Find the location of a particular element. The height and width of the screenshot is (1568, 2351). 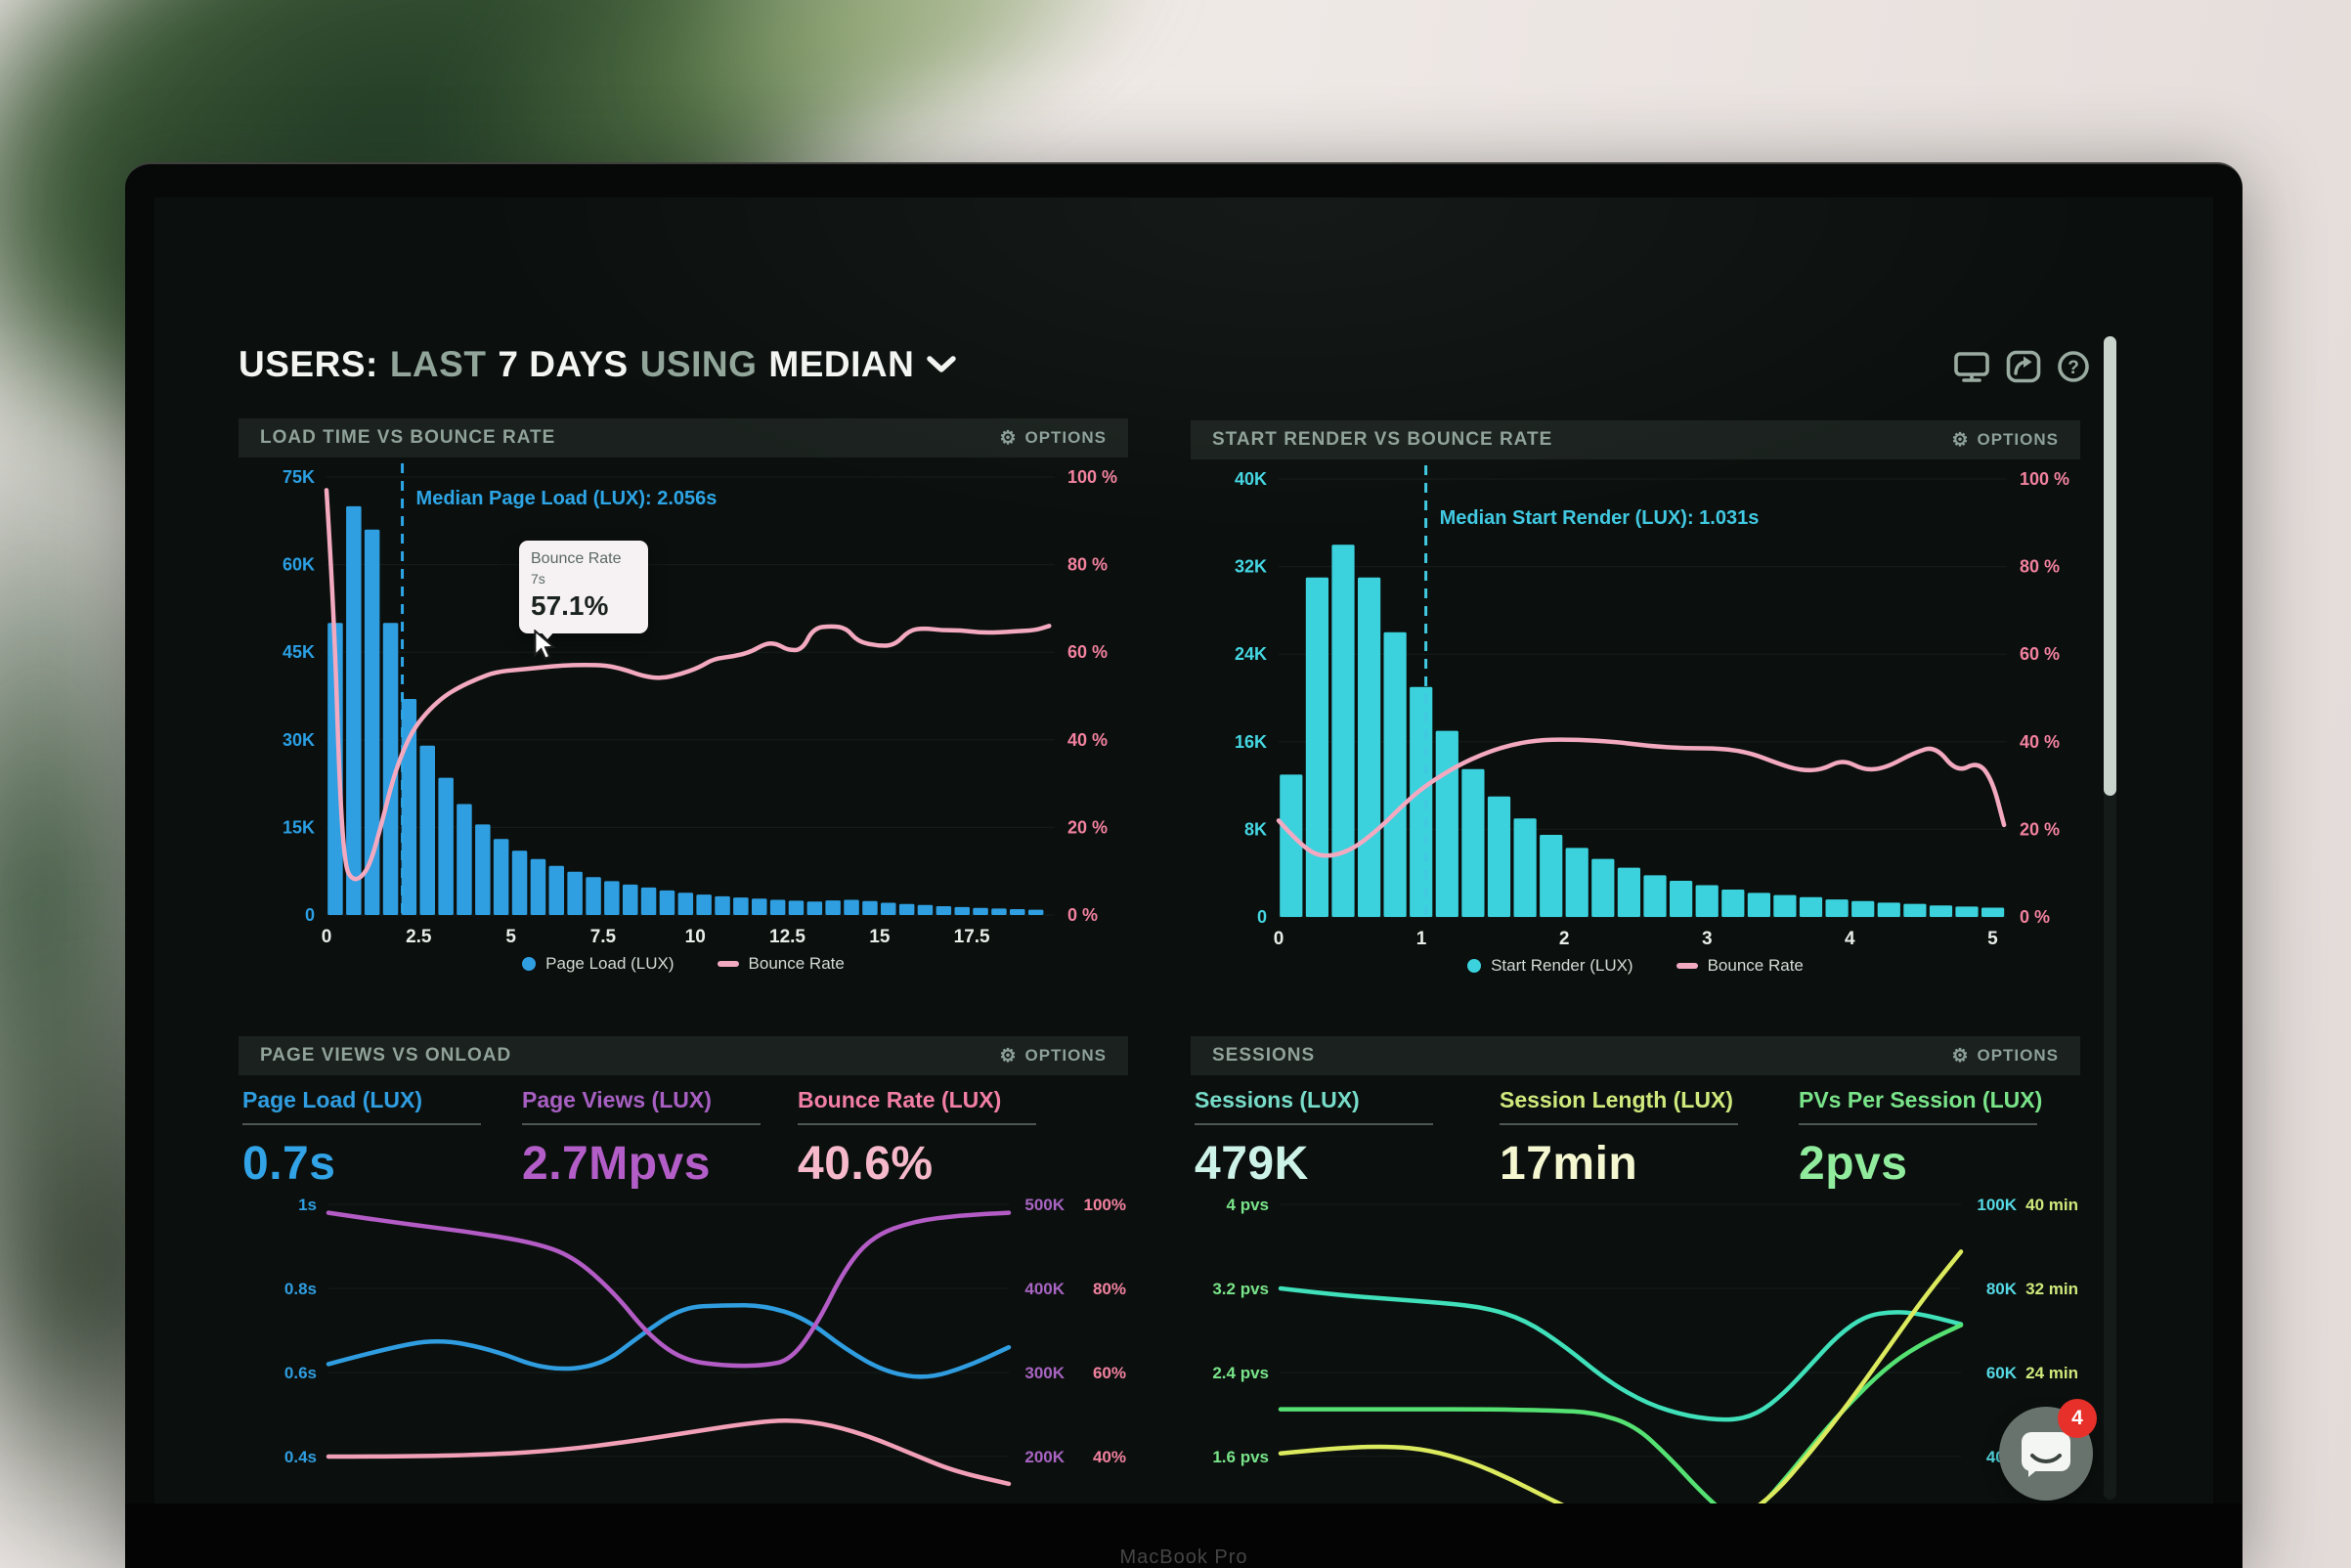

help-icon: ? is located at coordinates (2073, 366).